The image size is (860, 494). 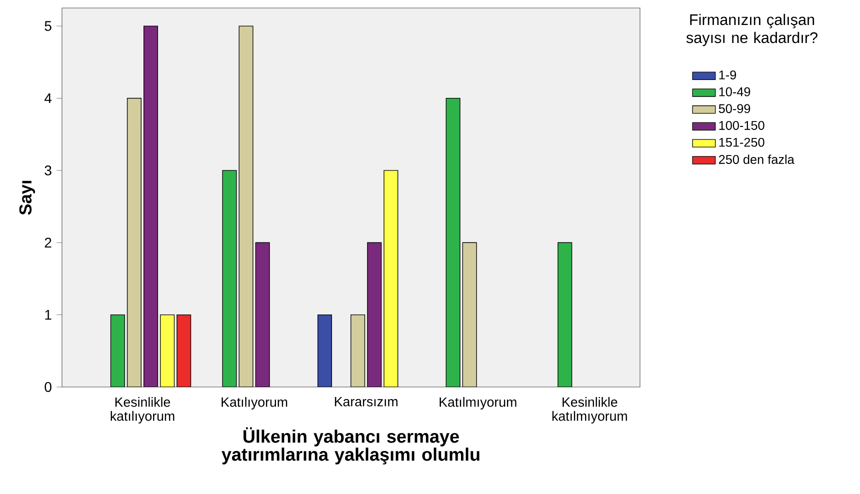 I want to click on y-tick-label: 0, so click(x=48, y=387).